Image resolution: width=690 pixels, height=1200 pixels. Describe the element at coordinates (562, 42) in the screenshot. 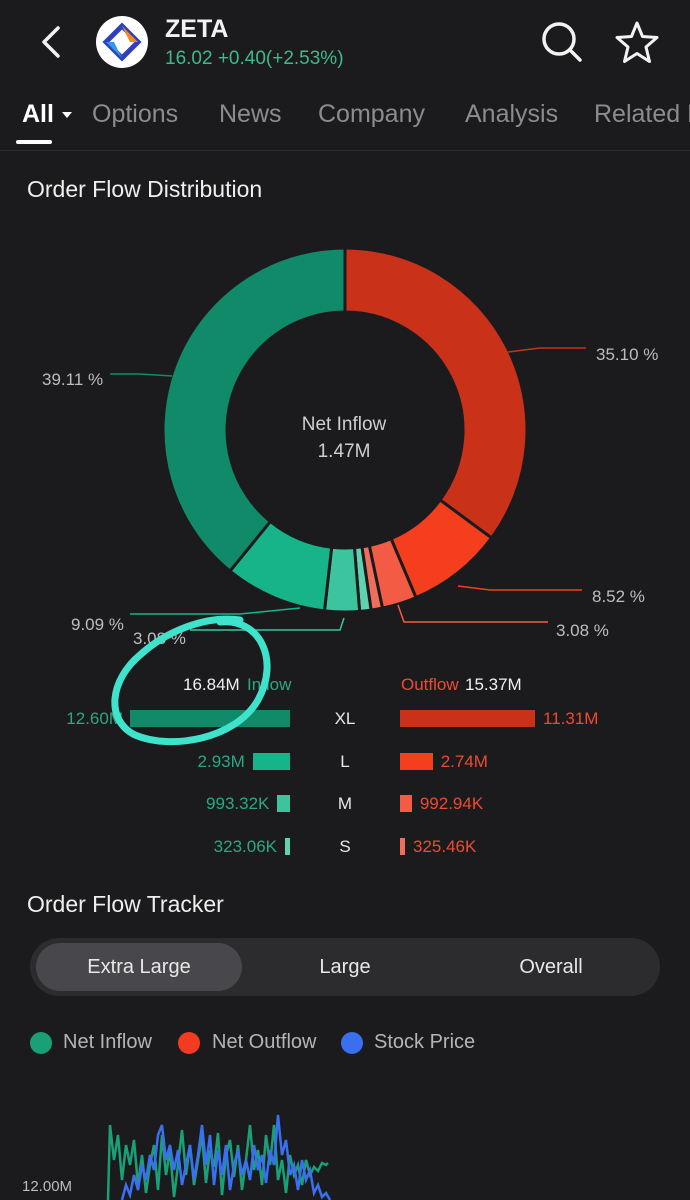

I see `search-icon` at that location.